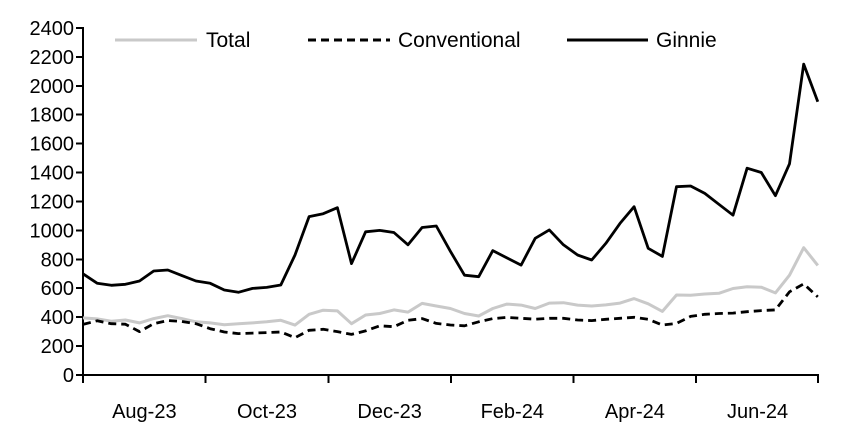 This screenshot has height=429, width=852. I want to click on legend-item-ginnie: Ginnie, so click(642, 40).